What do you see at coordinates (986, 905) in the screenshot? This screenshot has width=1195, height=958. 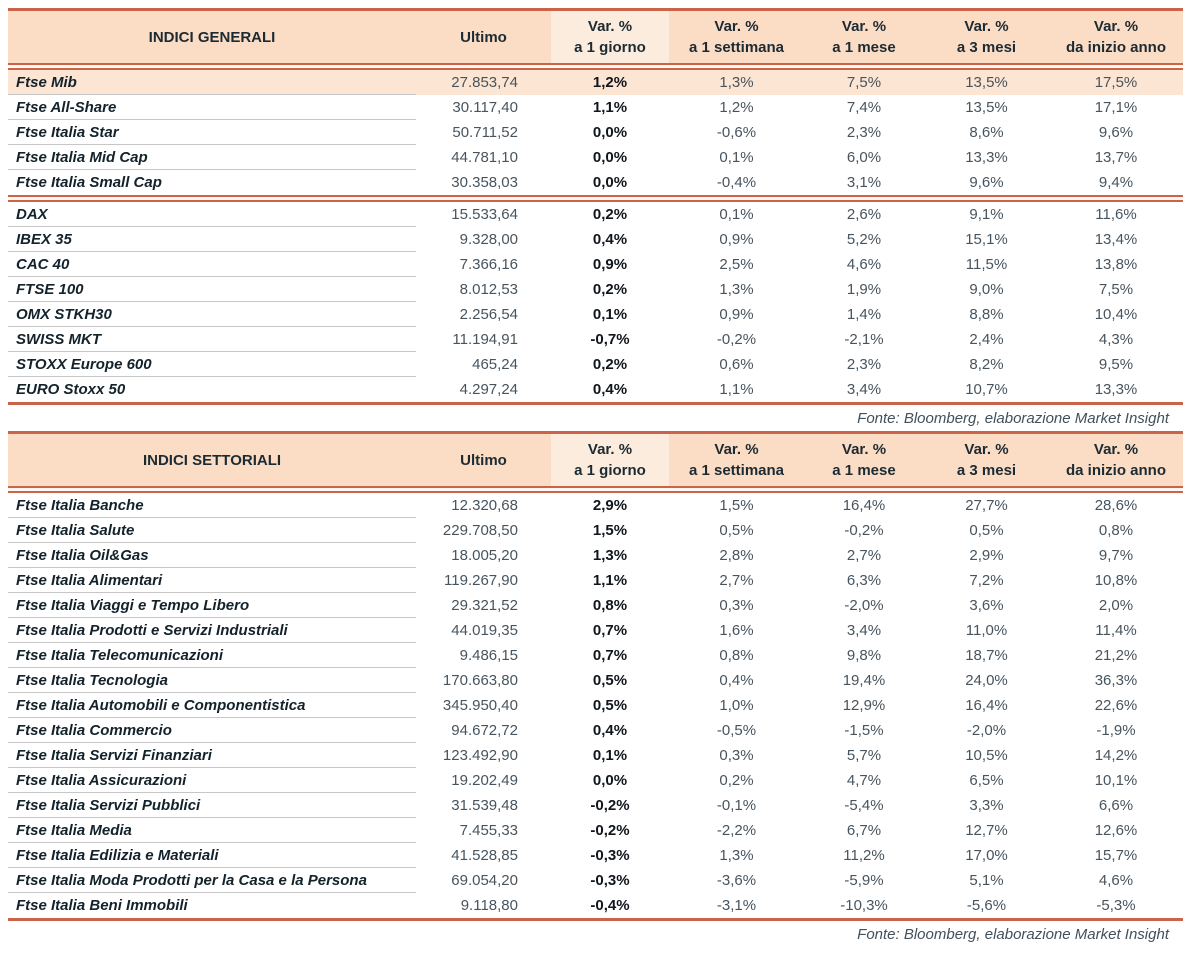 I see `var-percent-value: -5,6%` at bounding box center [986, 905].